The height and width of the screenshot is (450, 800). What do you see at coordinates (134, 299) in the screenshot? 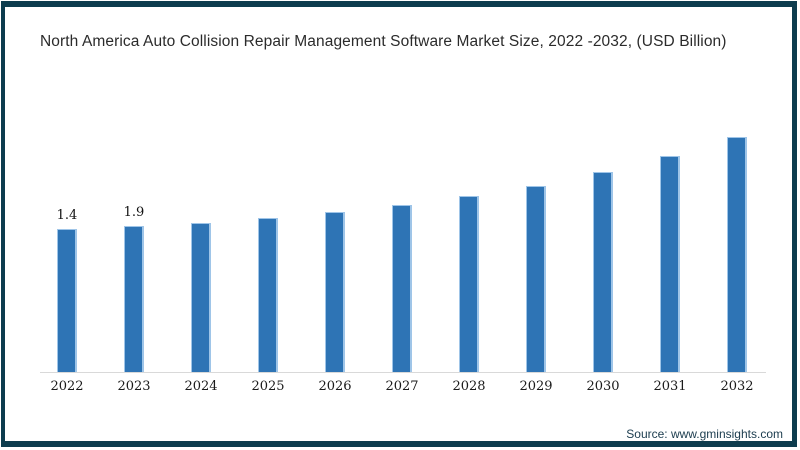
I see `bar-2023` at bounding box center [134, 299].